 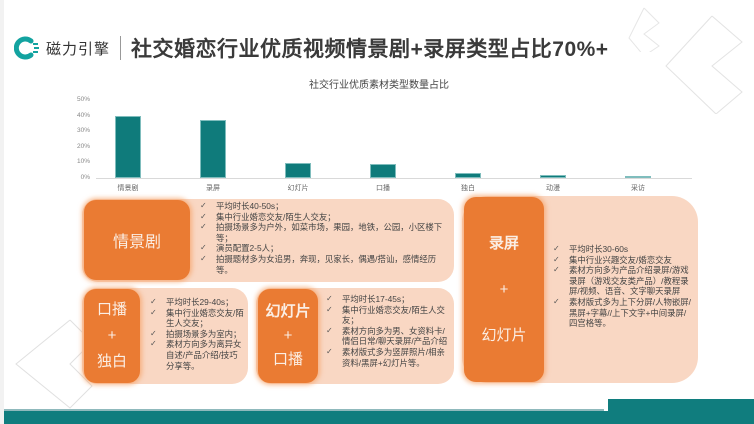 I want to click on y-tick-label: 40%, so click(x=83, y=115).